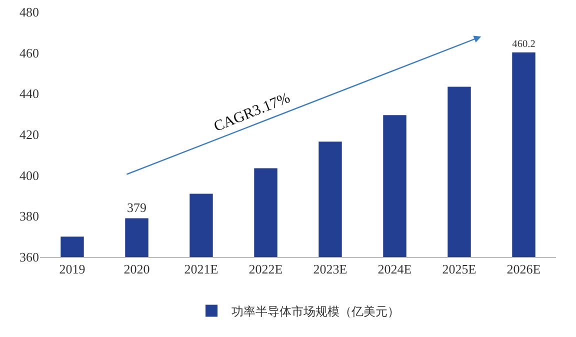  I want to click on x-tick-label: 2022E, so click(265, 269).